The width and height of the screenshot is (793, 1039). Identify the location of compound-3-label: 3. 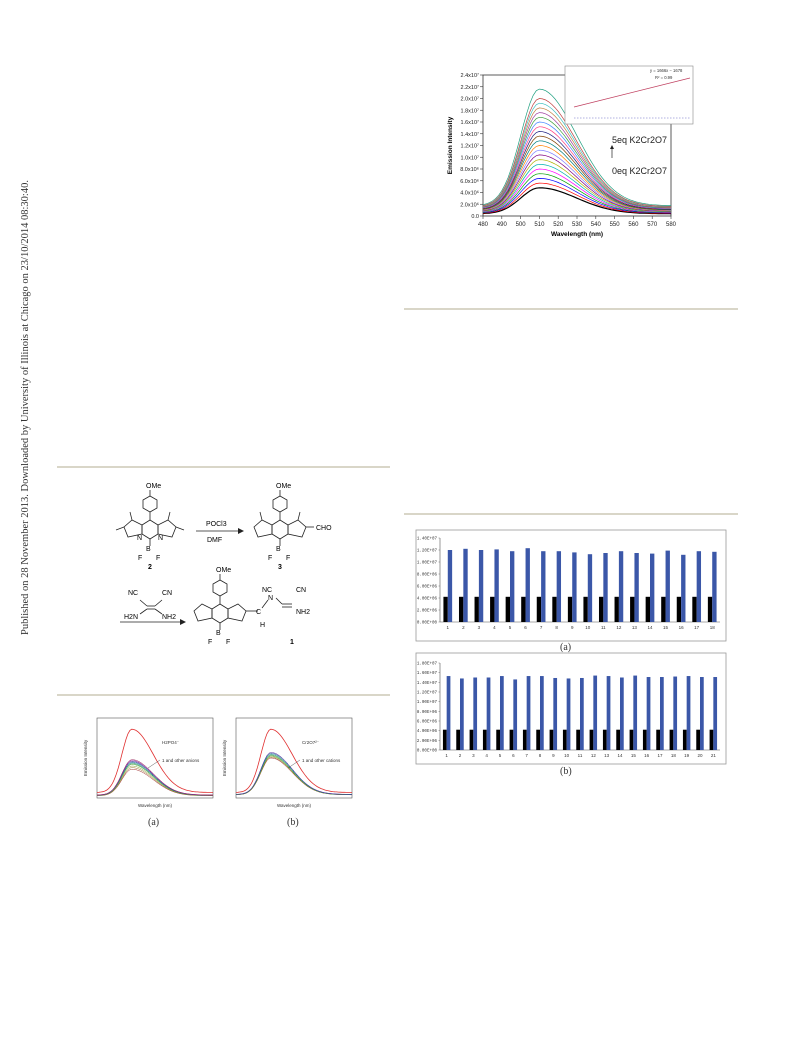
(280, 567).